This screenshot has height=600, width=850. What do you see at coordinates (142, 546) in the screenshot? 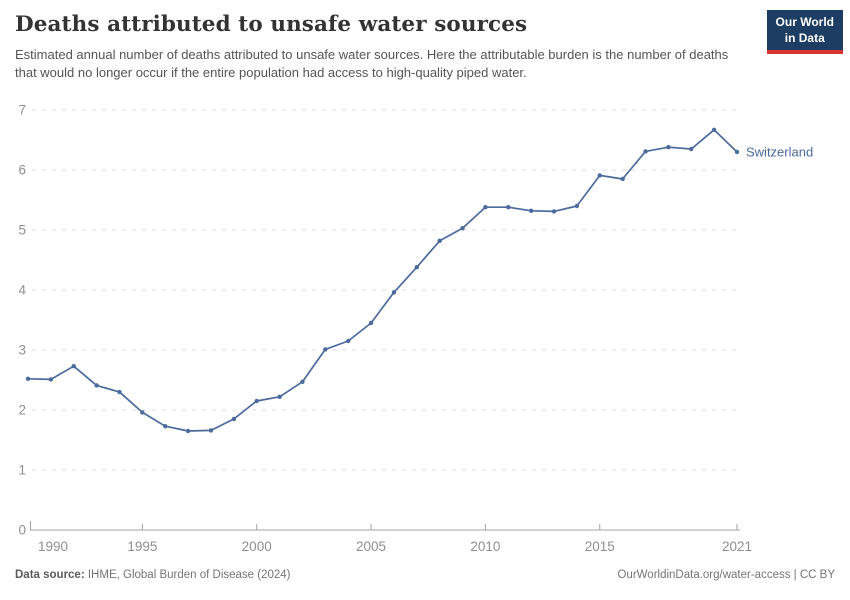
I see `x-tick-label: 1995` at bounding box center [142, 546].